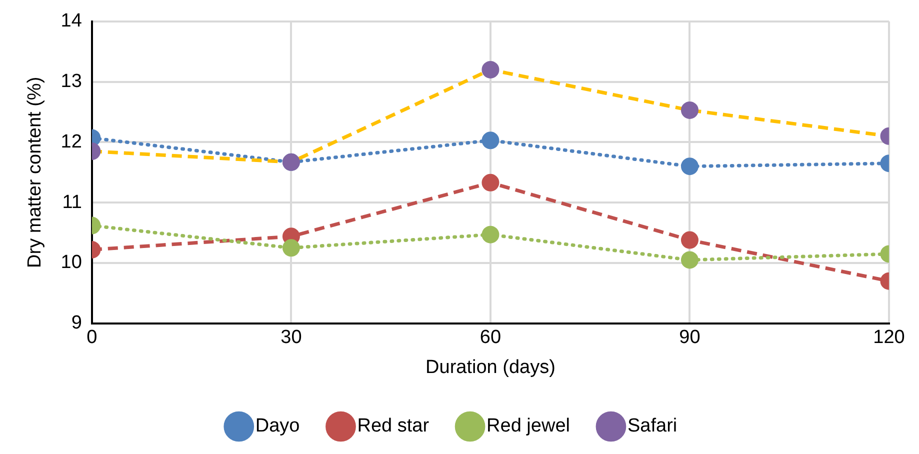 This screenshot has width=919, height=454. What do you see at coordinates (76, 323) in the screenshot?
I see `y-tick-label: 9` at bounding box center [76, 323].